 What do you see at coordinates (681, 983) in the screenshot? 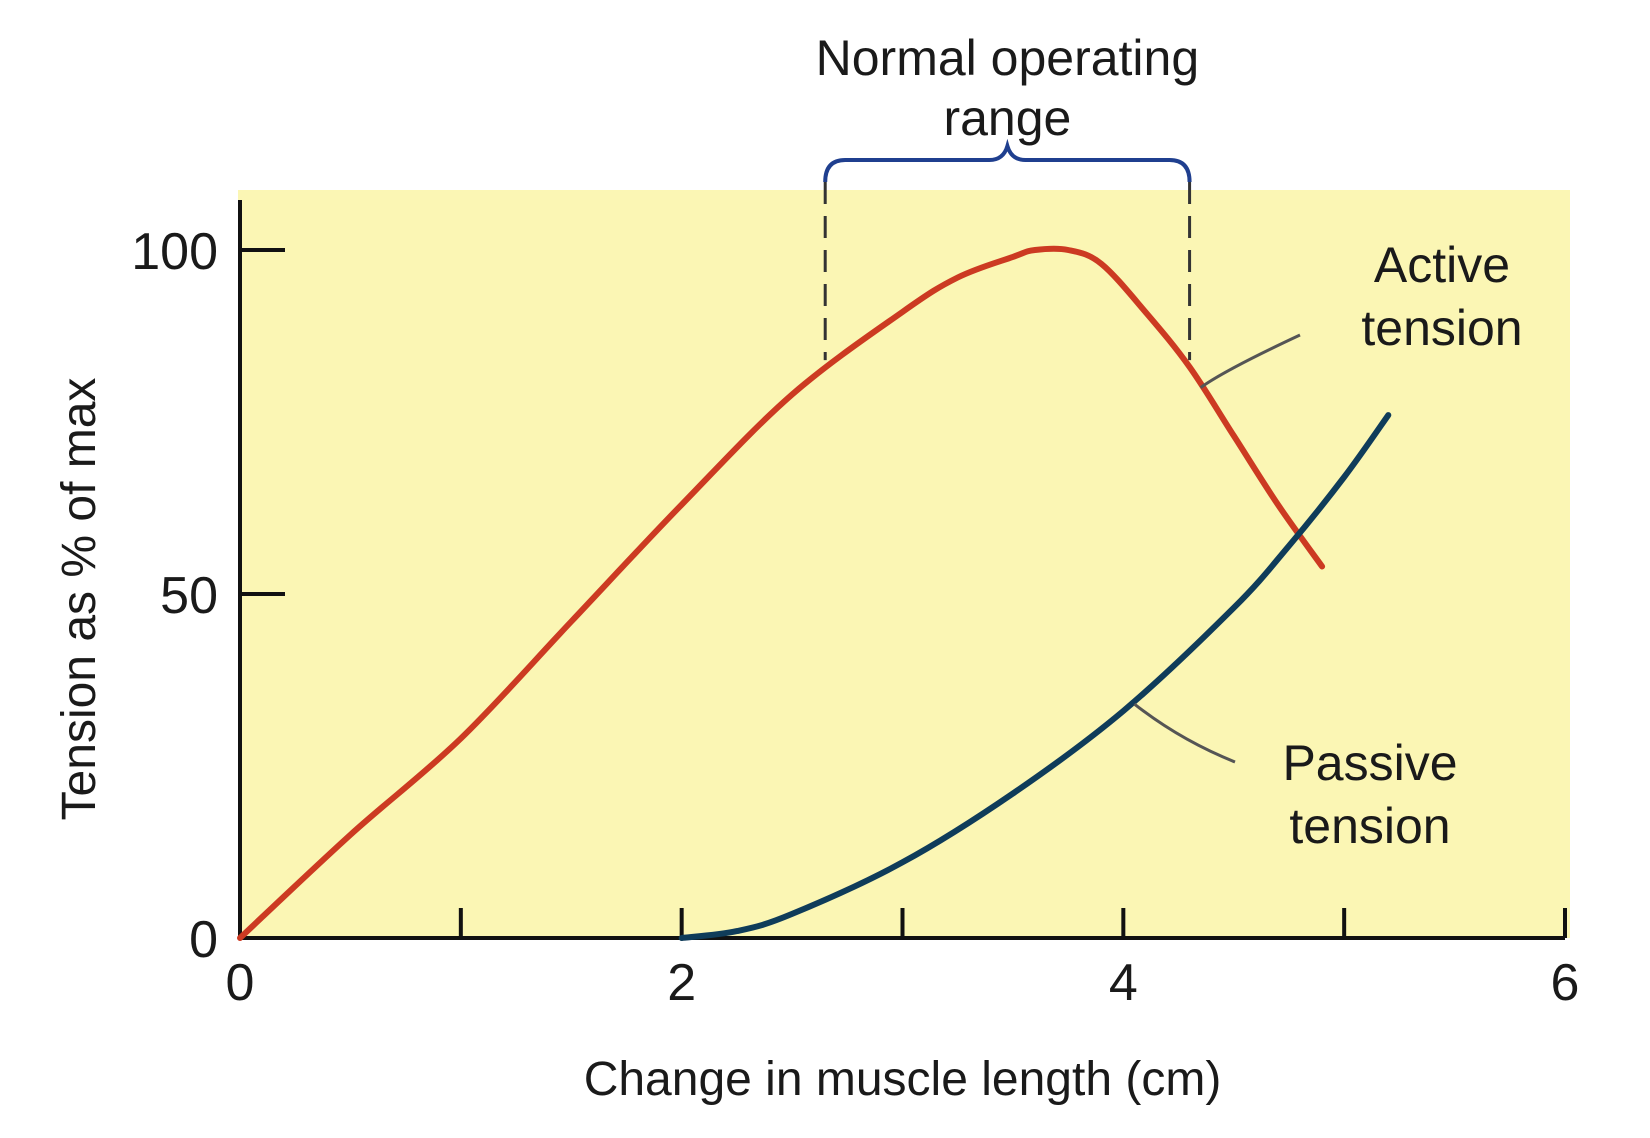
I see `x-tick-label: 2` at bounding box center [681, 983].